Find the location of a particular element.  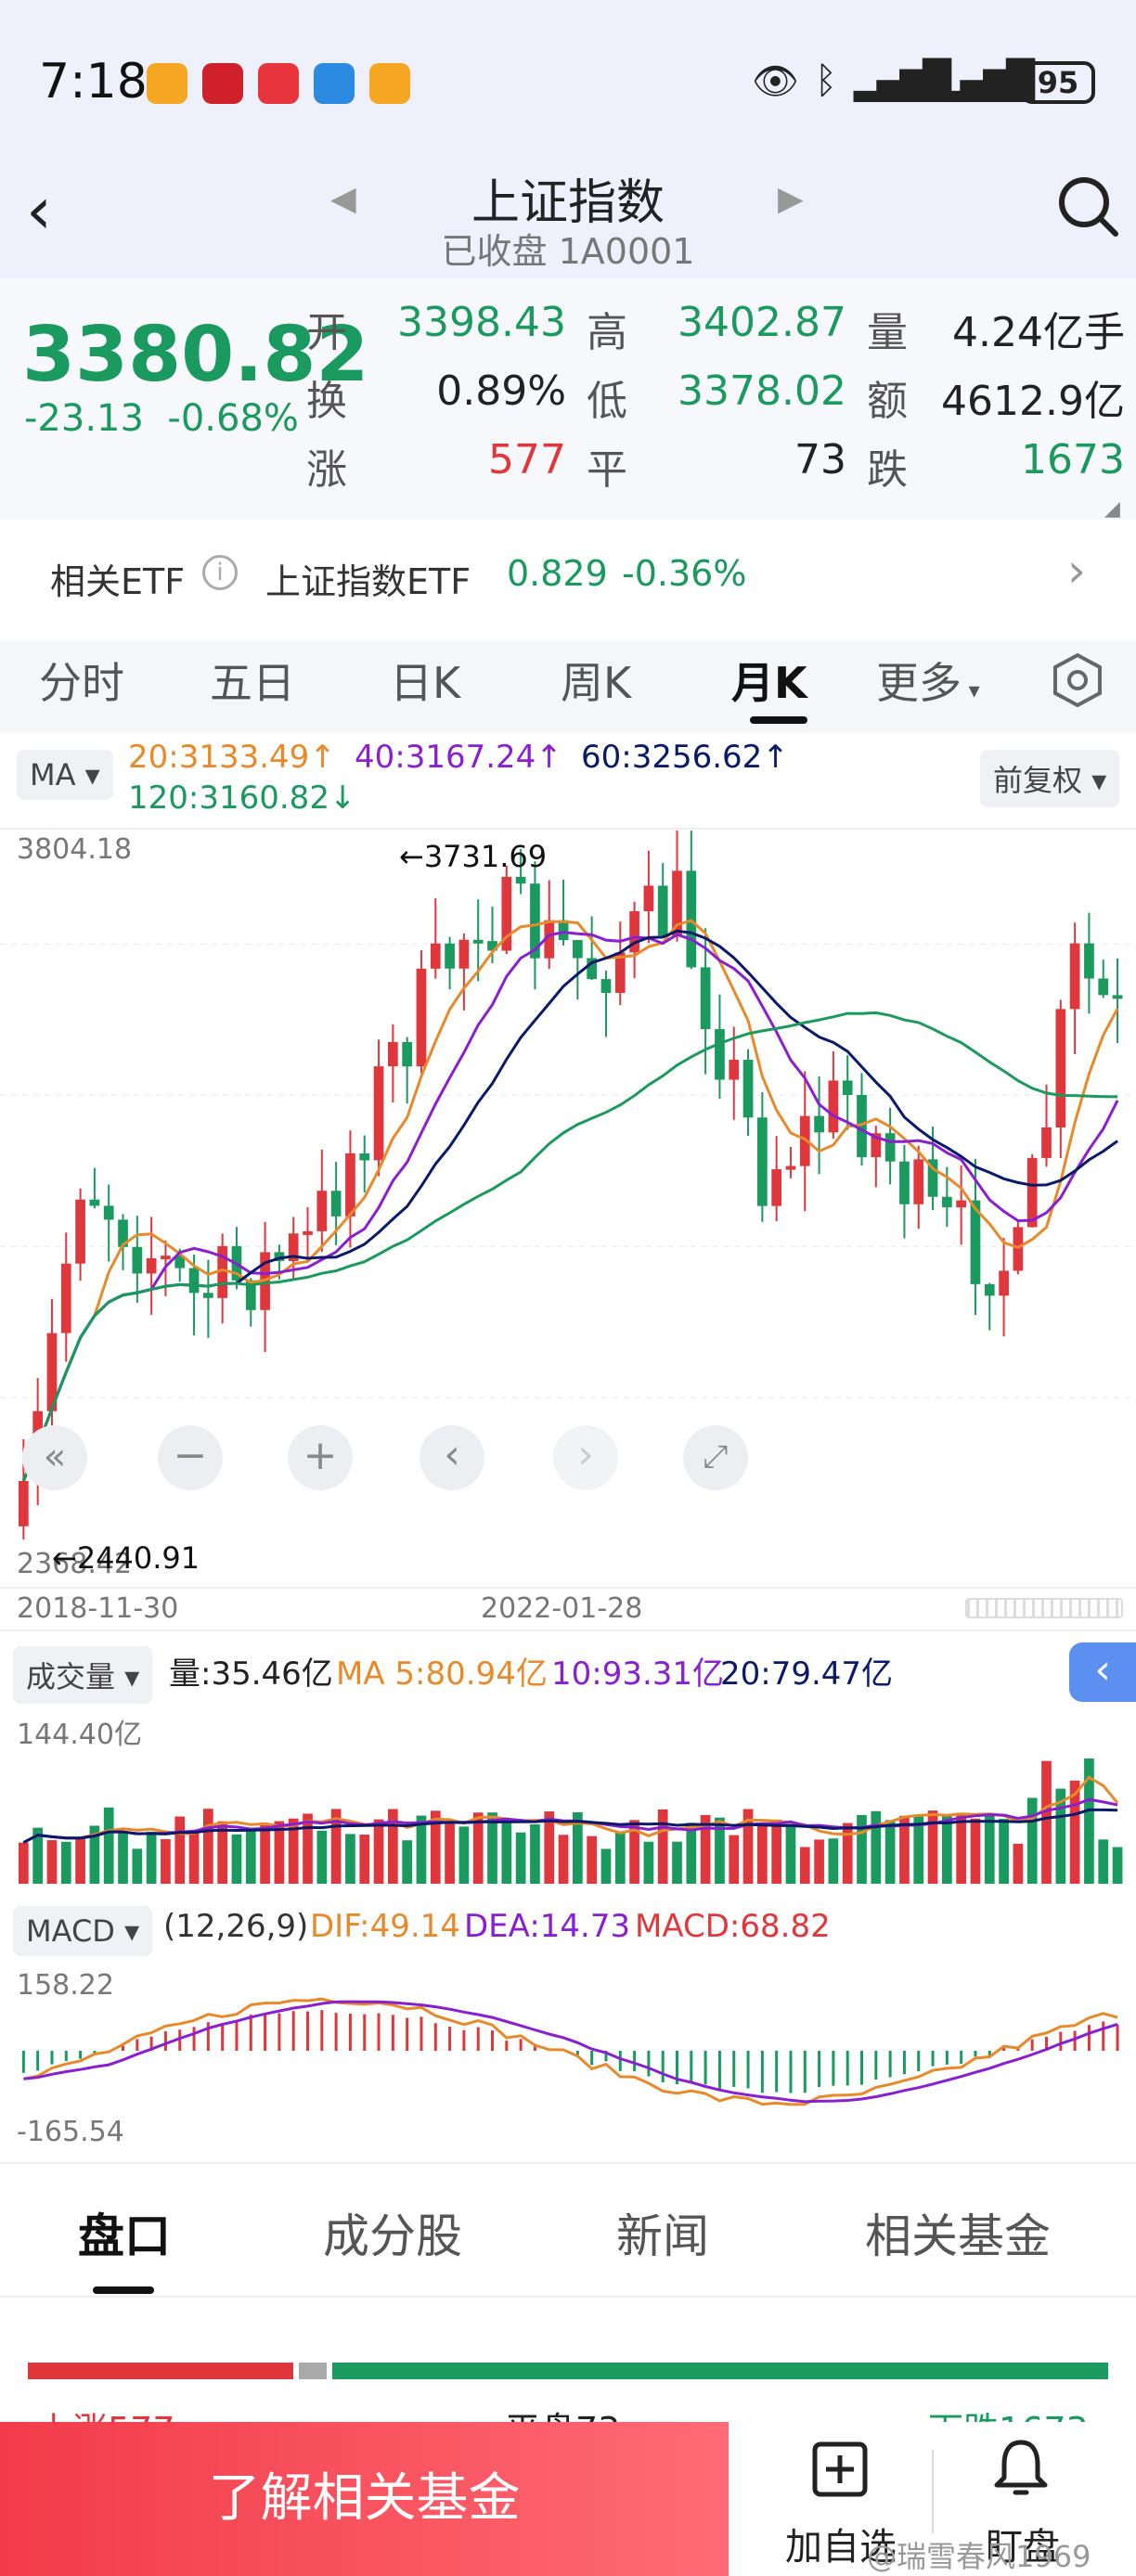

add-watchlist-label: 加自选 is located at coordinates (841, 2547).